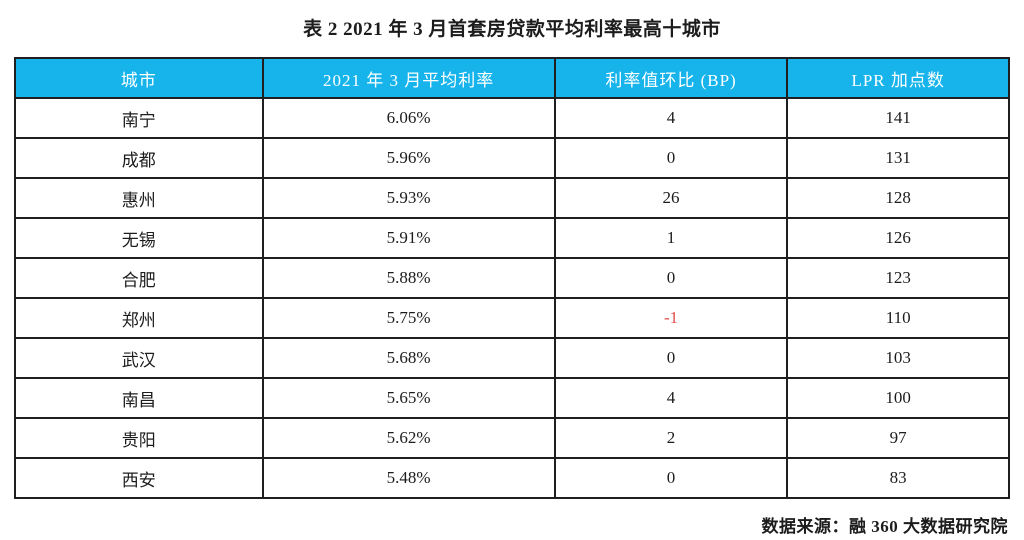 This screenshot has width=1024, height=540. I want to click on col-header-lpr-points: LPR 加点数, so click(898, 78).